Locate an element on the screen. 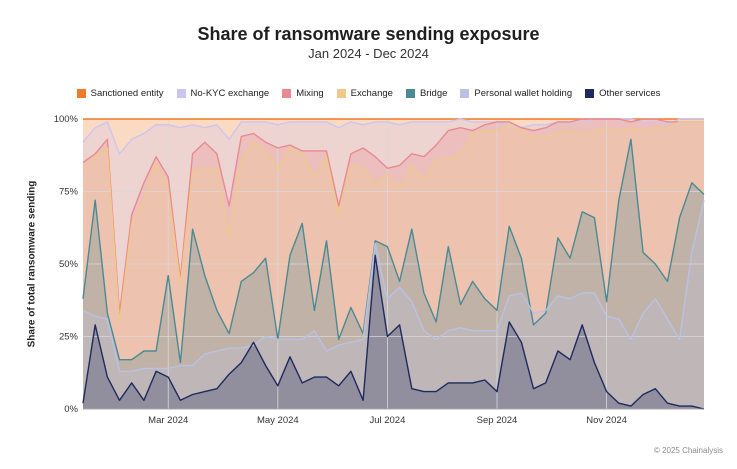  legend-item-no-kyc-exchange: No-KYC exchange is located at coordinates (223, 93).